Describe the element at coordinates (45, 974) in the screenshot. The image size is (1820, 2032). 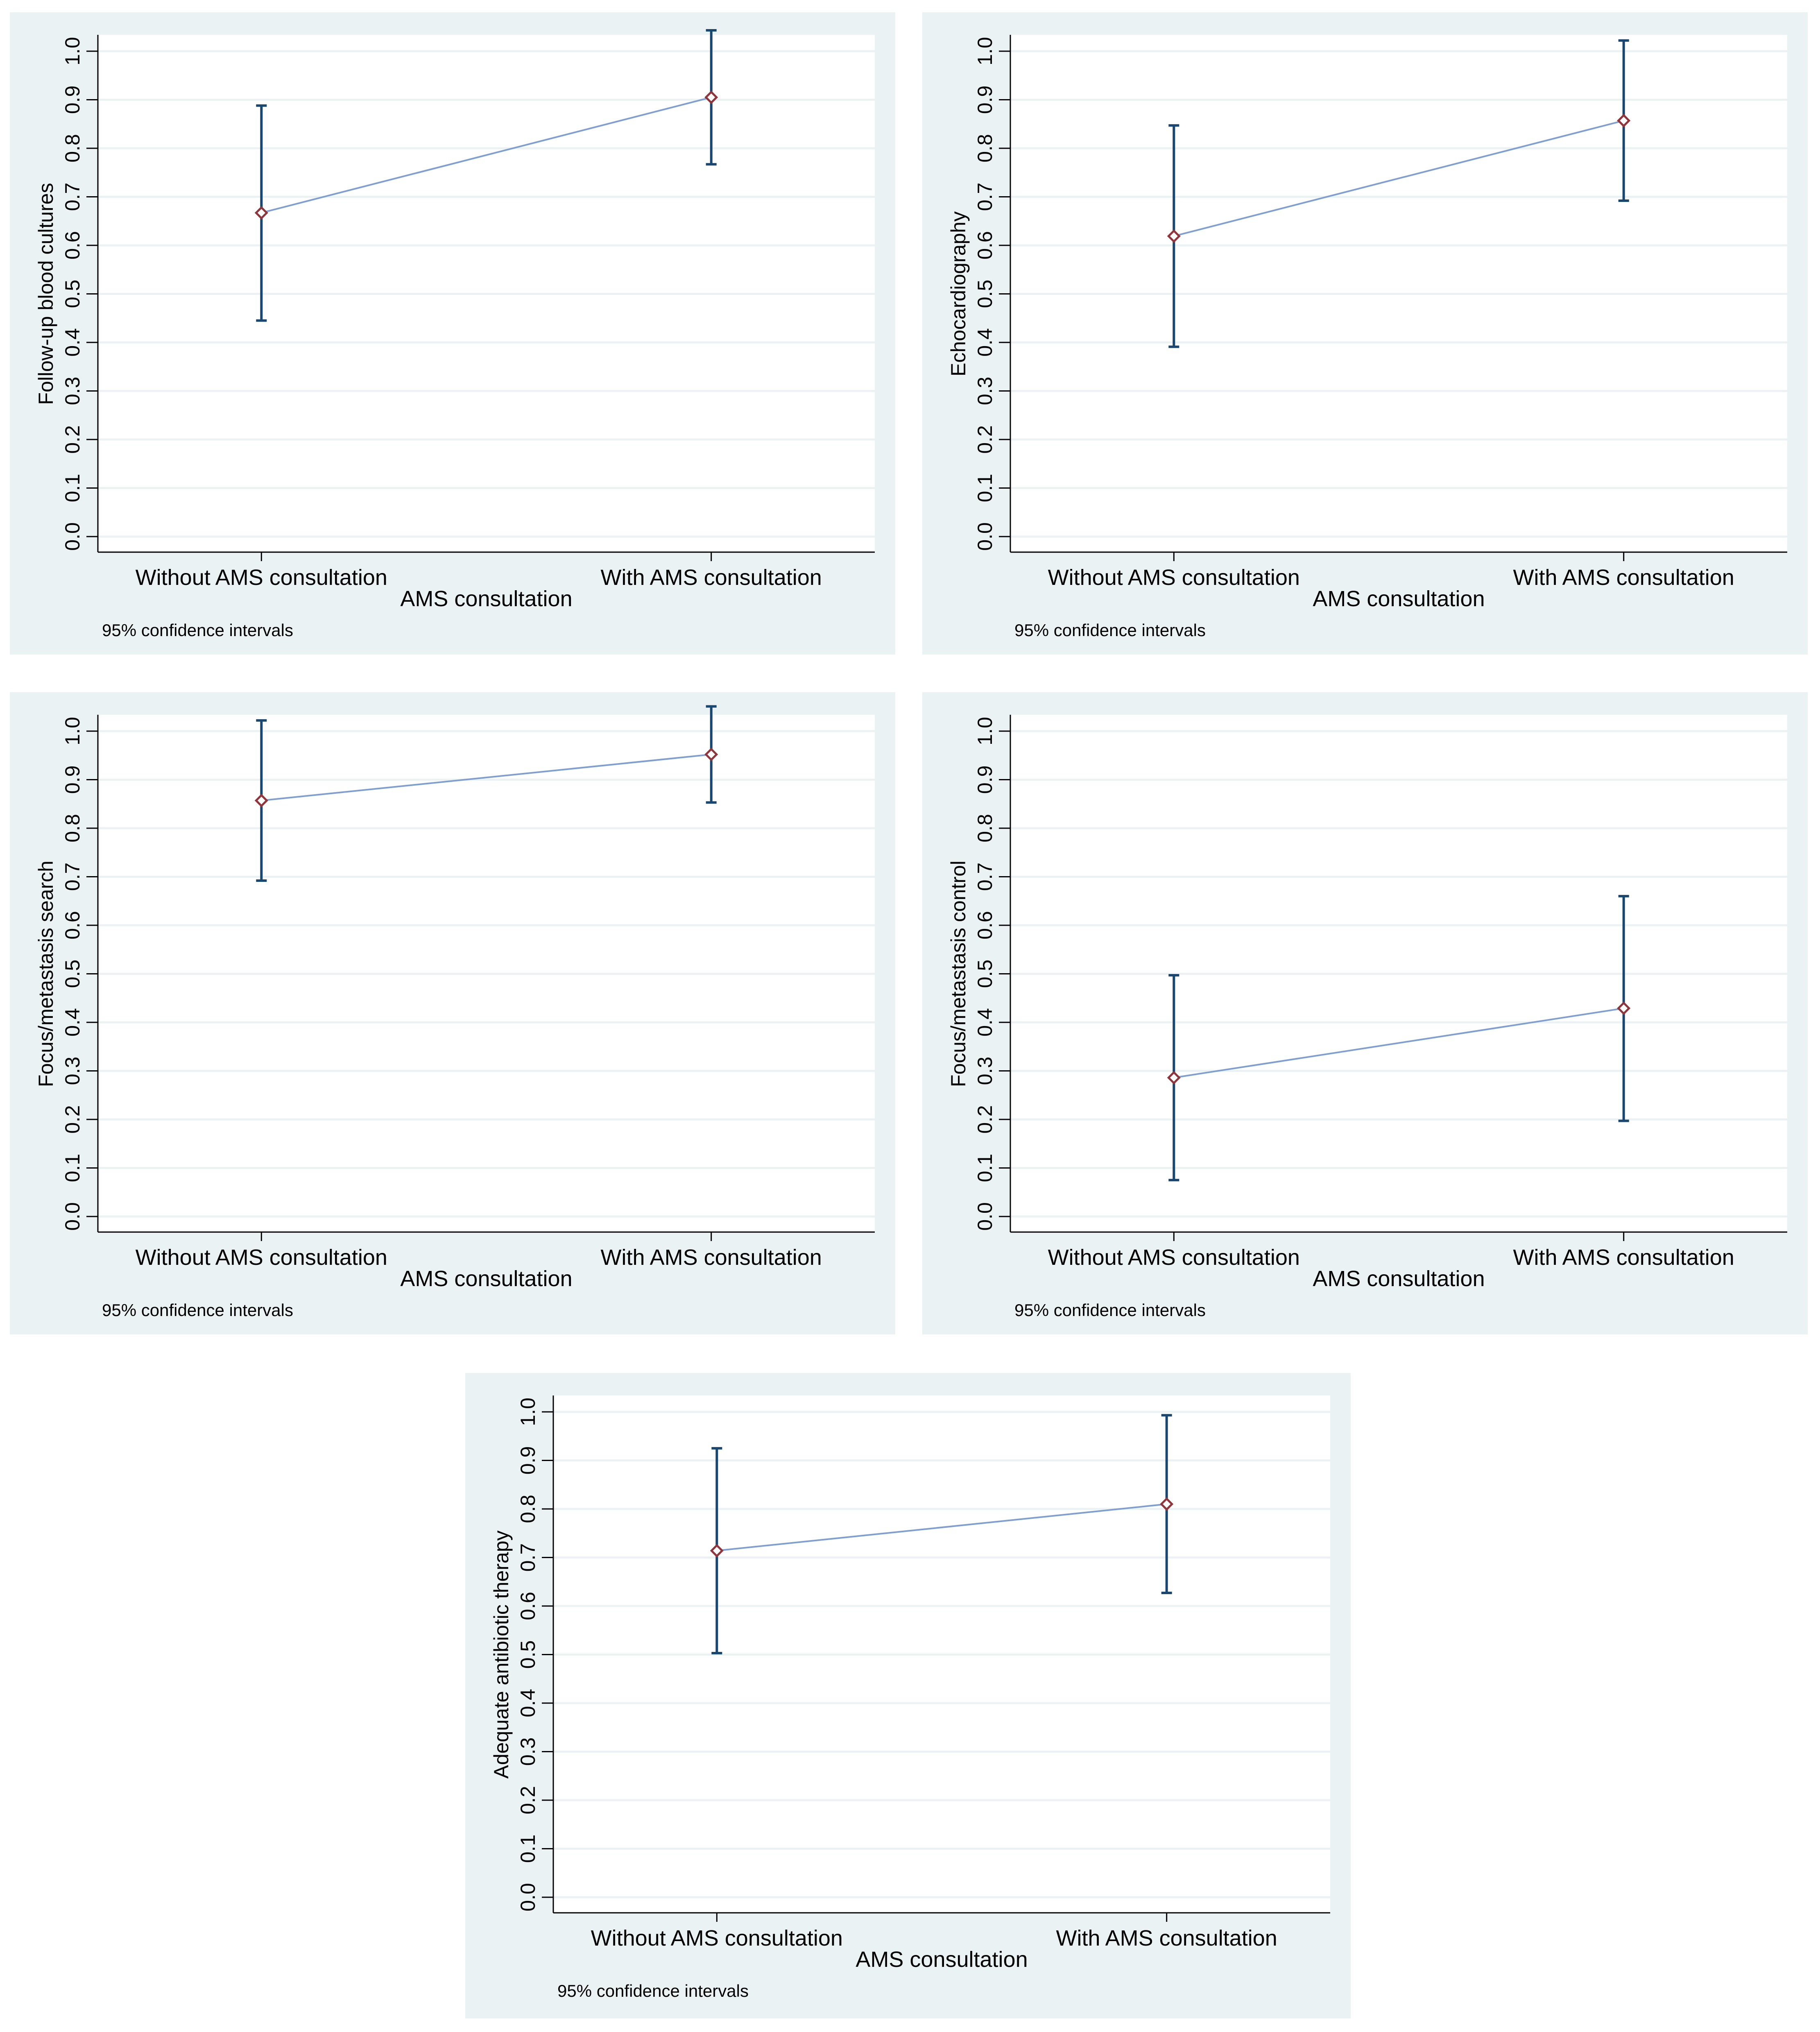
I see `y-axis-title: Focus/metastasis search` at that location.